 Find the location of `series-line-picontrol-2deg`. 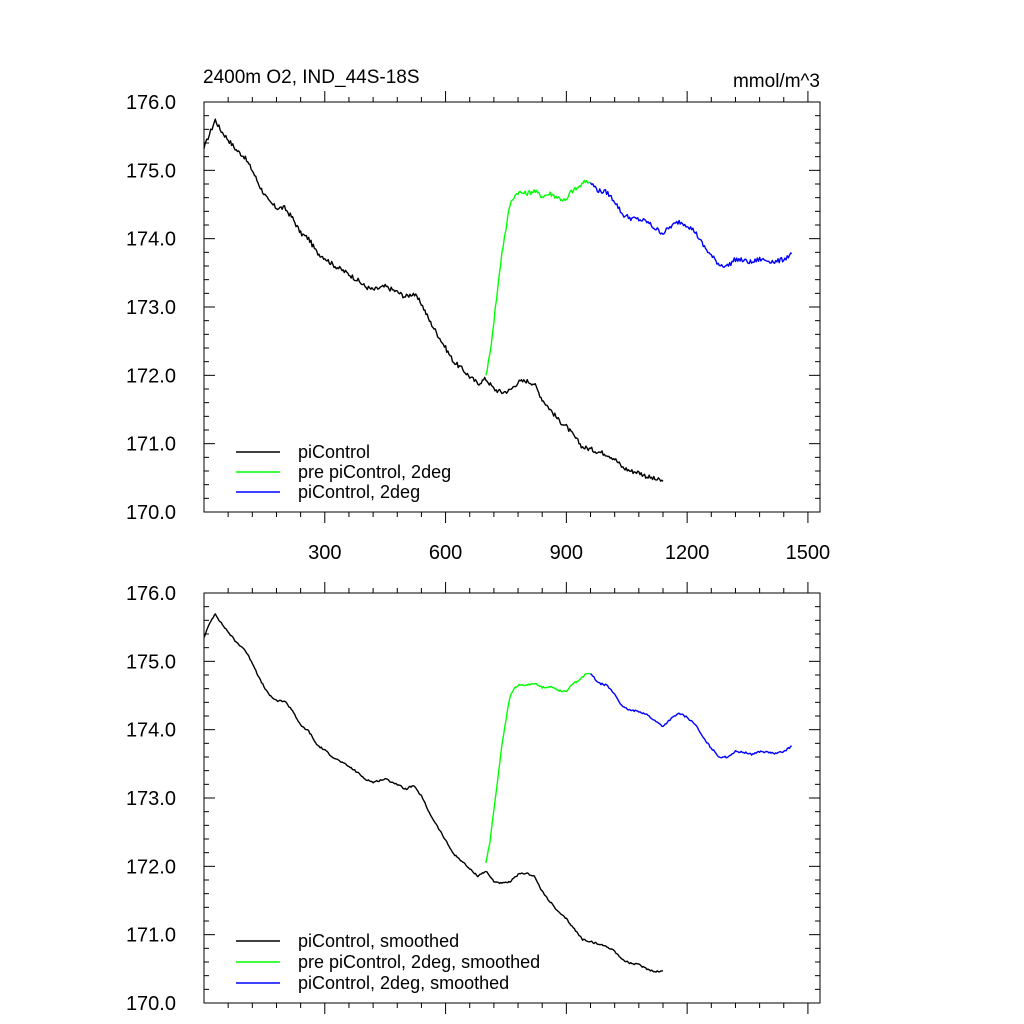

series-line-picontrol-2deg is located at coordinates (691, 225).